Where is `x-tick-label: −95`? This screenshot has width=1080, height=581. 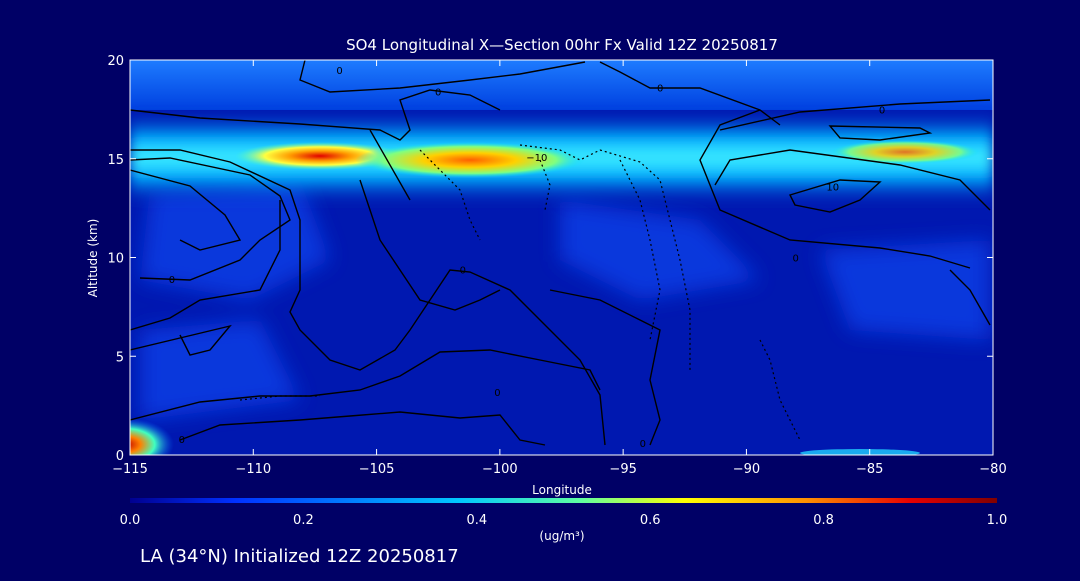
x-tick-label: −95 is located at coordinates (622, 469).